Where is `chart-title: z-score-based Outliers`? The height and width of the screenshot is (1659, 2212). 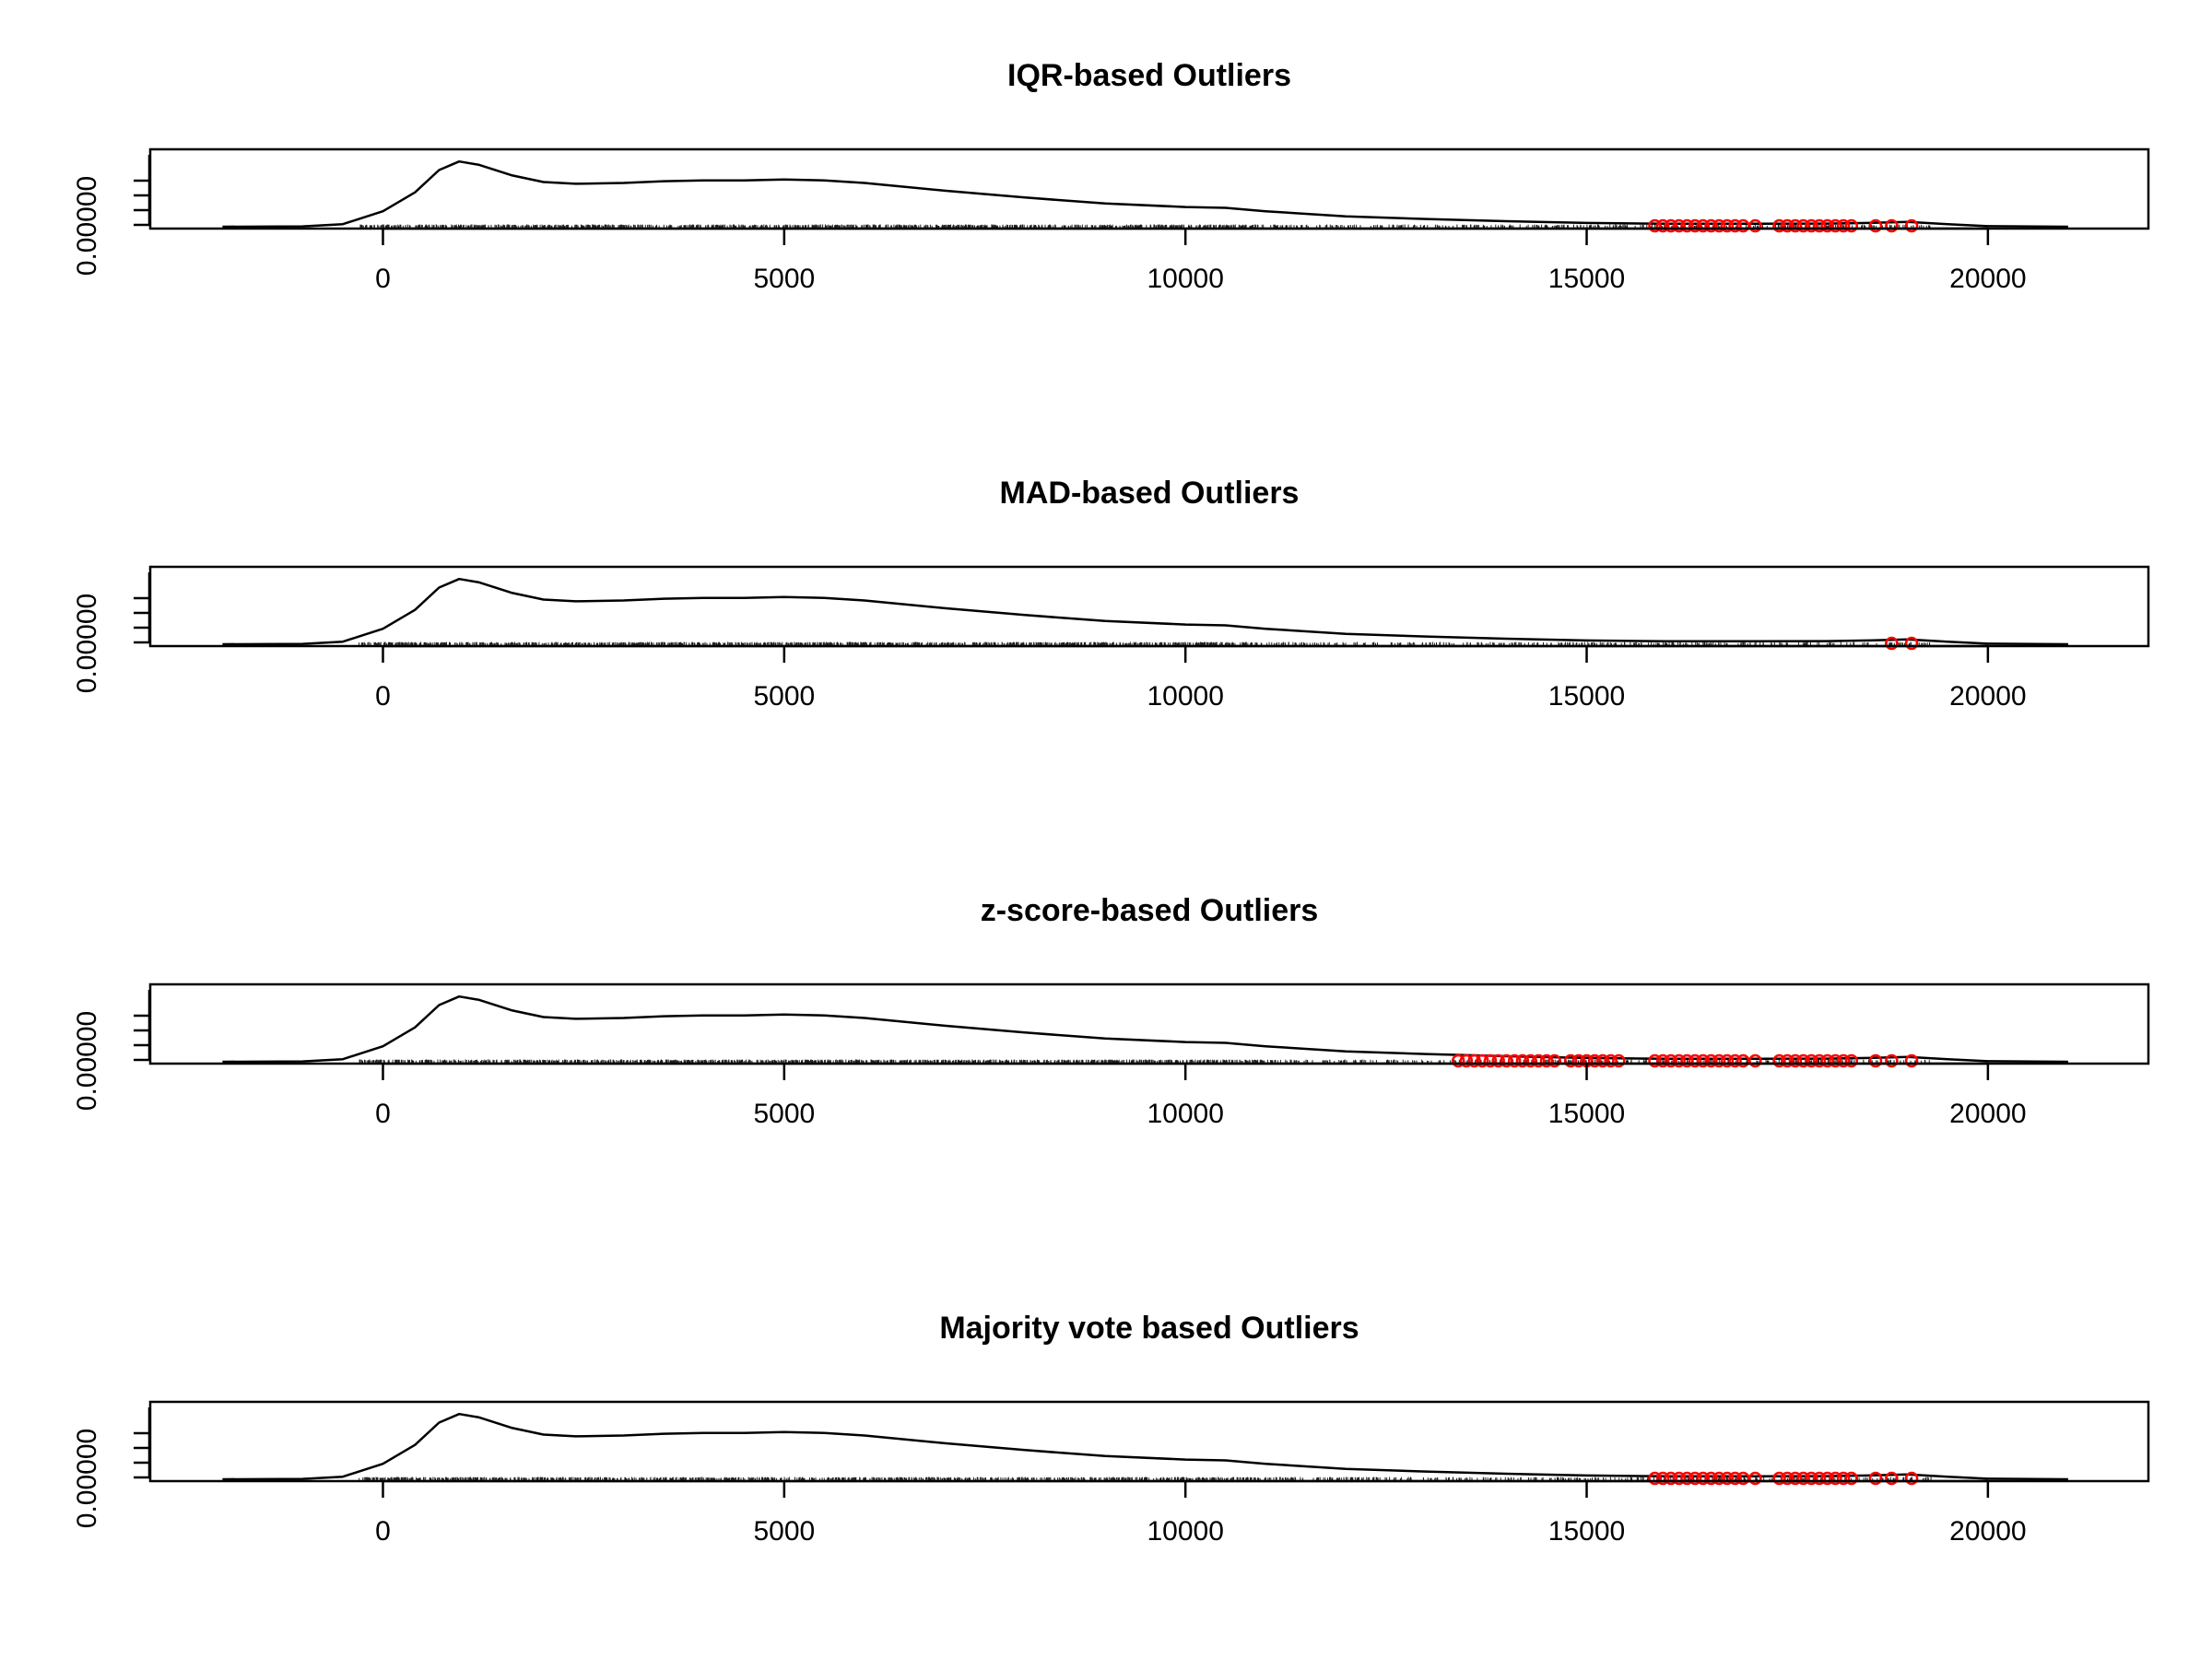
chart-title: z-score-based Outliers is located at coordinates (1150, 910).